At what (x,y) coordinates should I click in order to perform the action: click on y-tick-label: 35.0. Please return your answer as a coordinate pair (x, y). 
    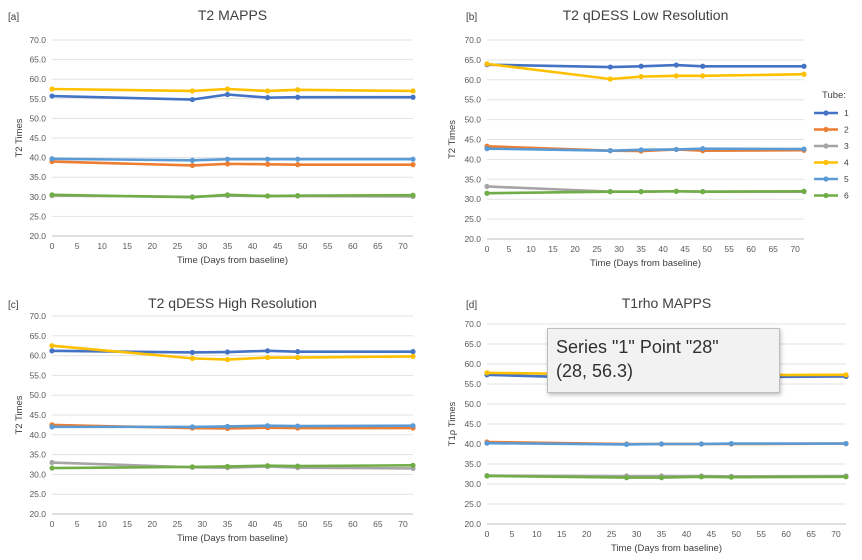
    Looking at the image, I should click on (37, 455).